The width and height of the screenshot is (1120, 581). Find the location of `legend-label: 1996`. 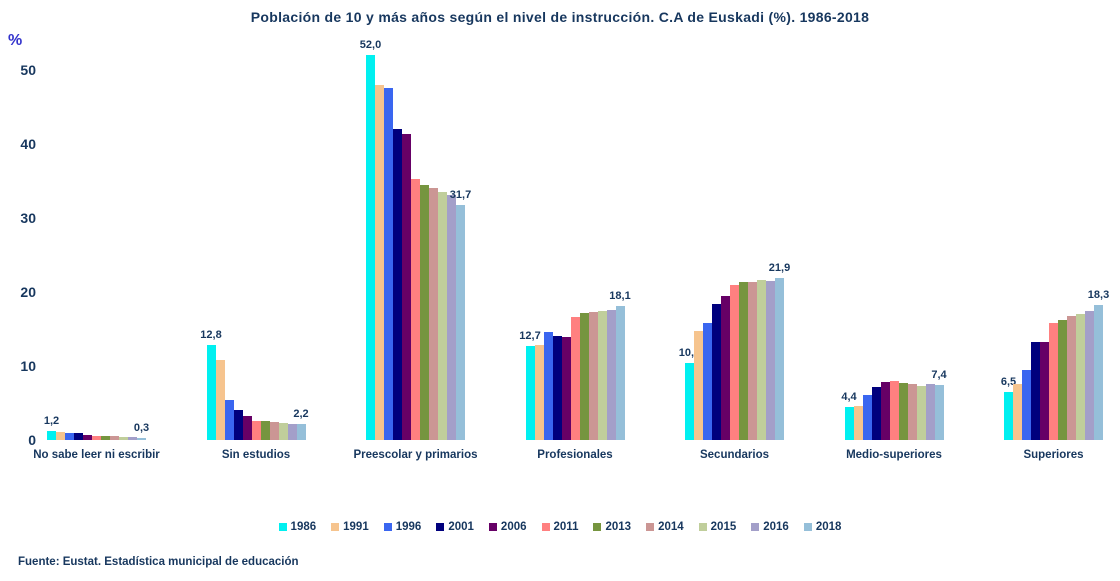

legend-label: 1996 is located at coordinates (408, 527).